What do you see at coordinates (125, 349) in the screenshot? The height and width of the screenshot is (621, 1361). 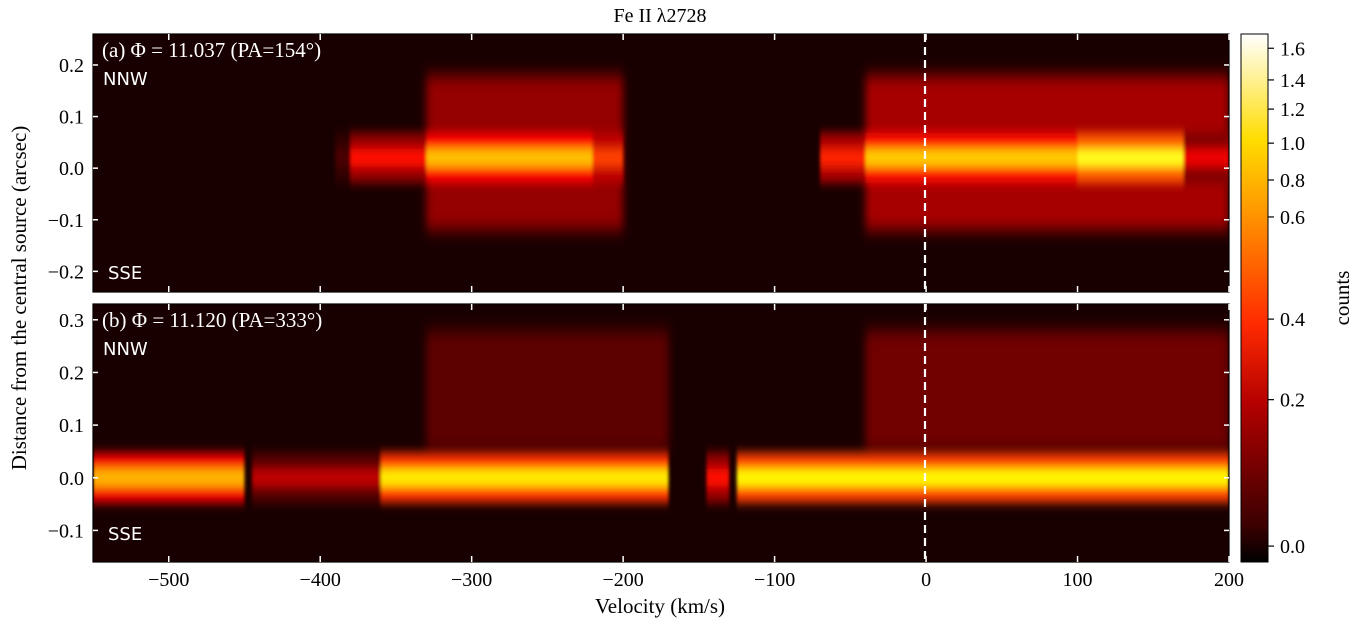 I see `panel-b-nnw-label: NNW` at bounding box center [125, 349].